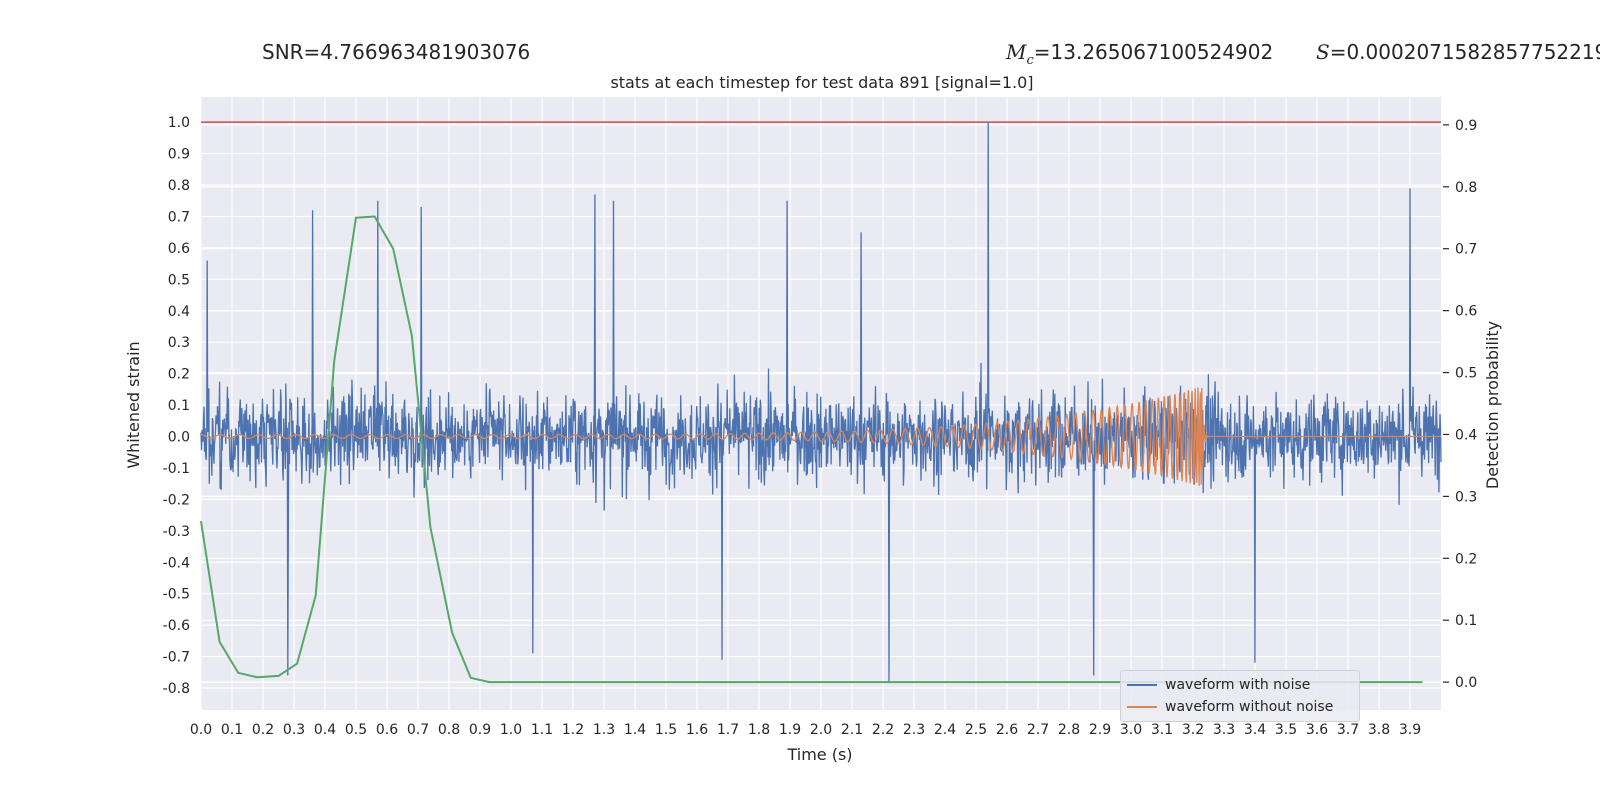  I want to click on y-tick-label: 0.3, so click(179, 343).